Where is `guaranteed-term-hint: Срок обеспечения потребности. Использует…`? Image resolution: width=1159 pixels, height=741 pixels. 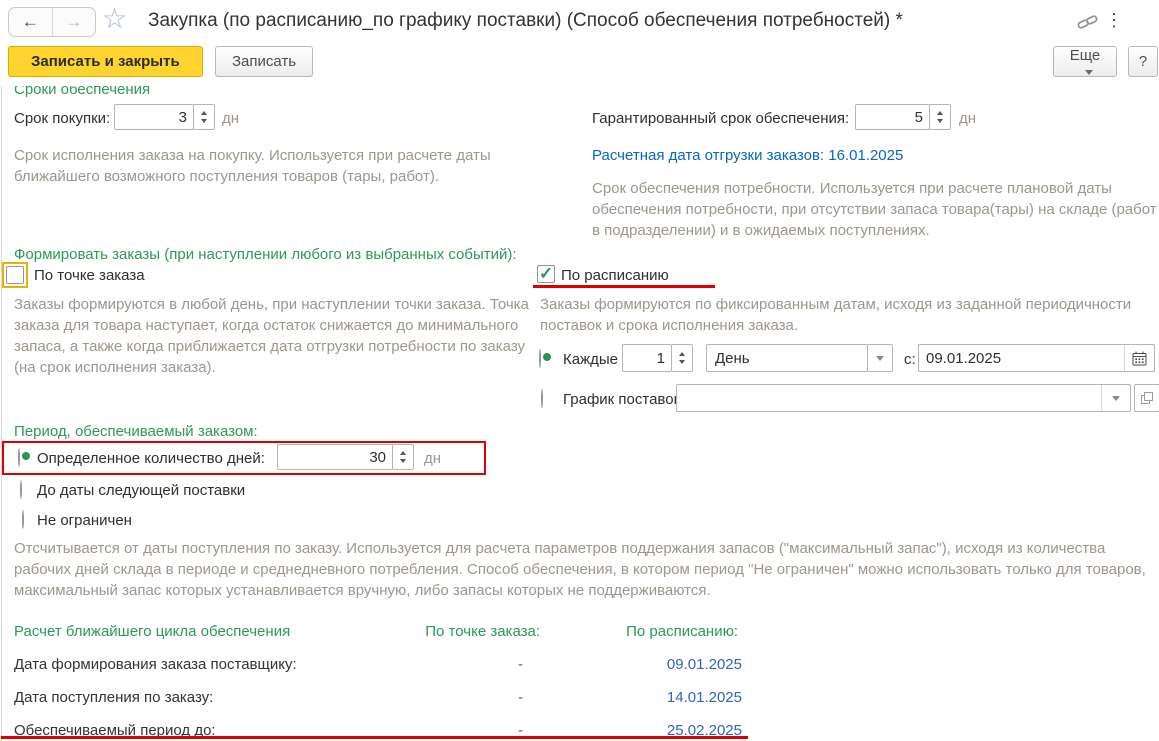
guaranteed-term-hint: Срок обеспечения потребности. Использует… is located at coordinates (874, 209).